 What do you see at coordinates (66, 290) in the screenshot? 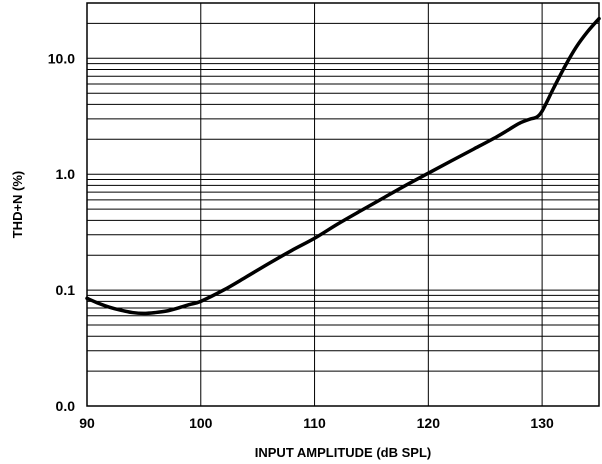
I see `y-tick-label: 0.1` at bounding box center [66, 290].